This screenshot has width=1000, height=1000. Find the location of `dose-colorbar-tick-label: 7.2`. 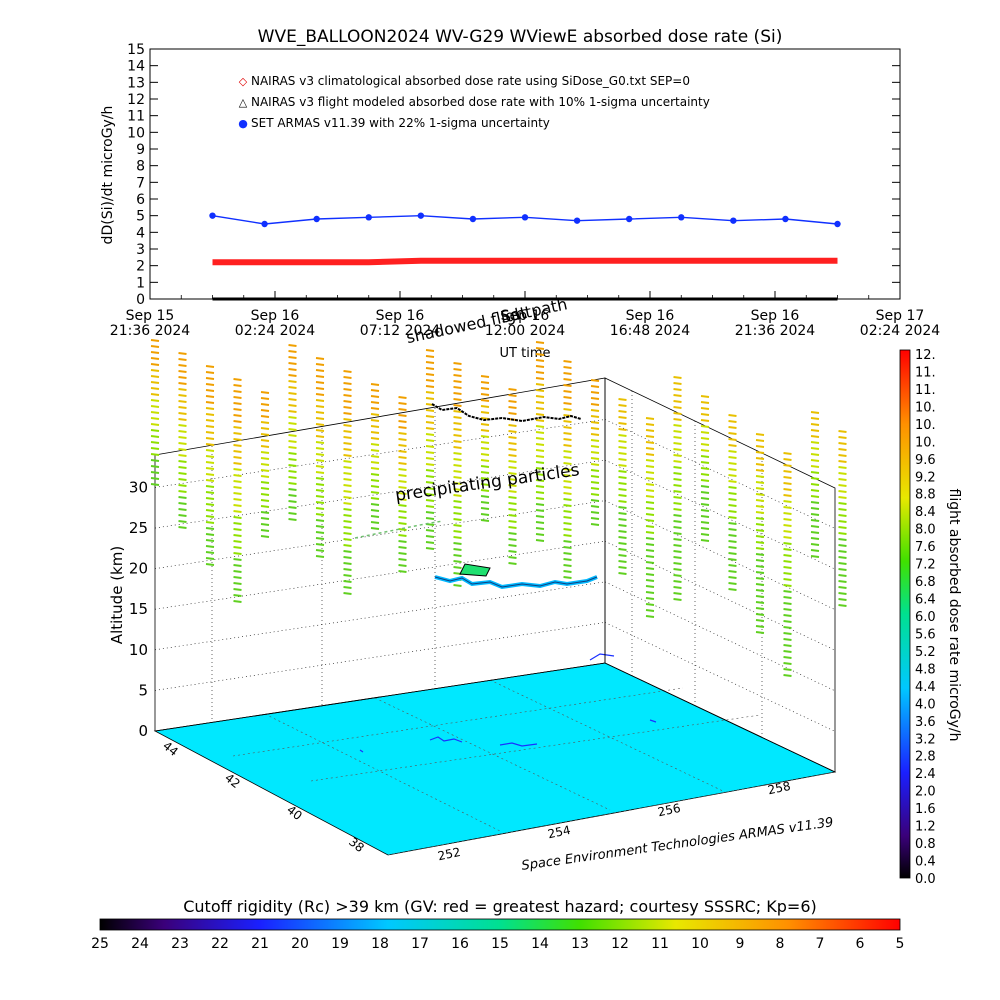

dose-colorbar-tick-label: 7.2 is located at coordinates (925, 565).